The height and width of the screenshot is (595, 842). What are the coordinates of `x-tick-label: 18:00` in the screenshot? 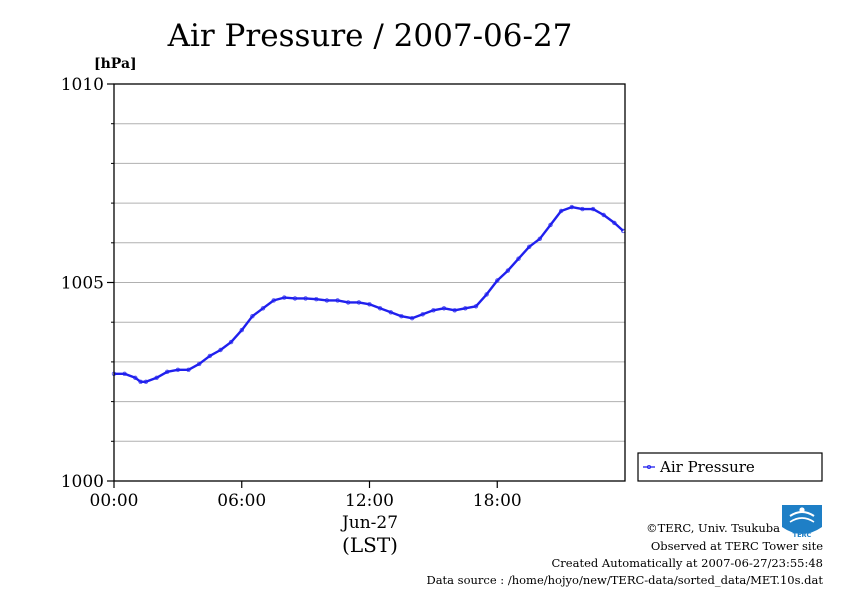 It's located at (497, 501).